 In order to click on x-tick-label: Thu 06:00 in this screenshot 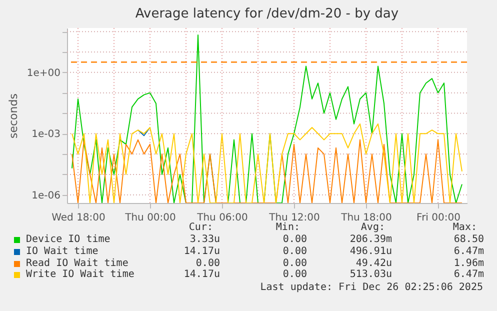, I will do `click(222, 218)`.